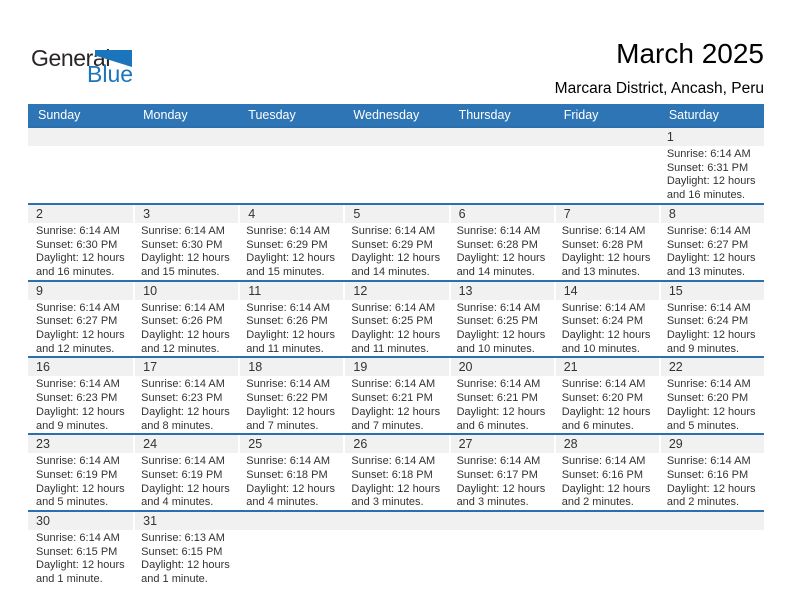  What do you see at coordinates (597, 502) in the screenshot?
I see `detail-line: and 2 minutes.` at bounding box center [597, 502].